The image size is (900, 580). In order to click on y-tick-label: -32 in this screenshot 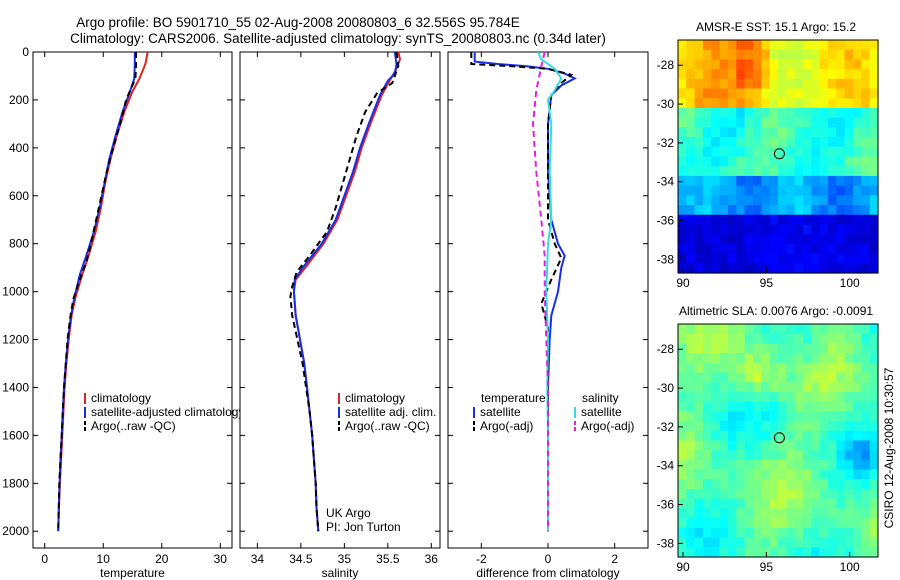, I will do `click(666, 143)`.